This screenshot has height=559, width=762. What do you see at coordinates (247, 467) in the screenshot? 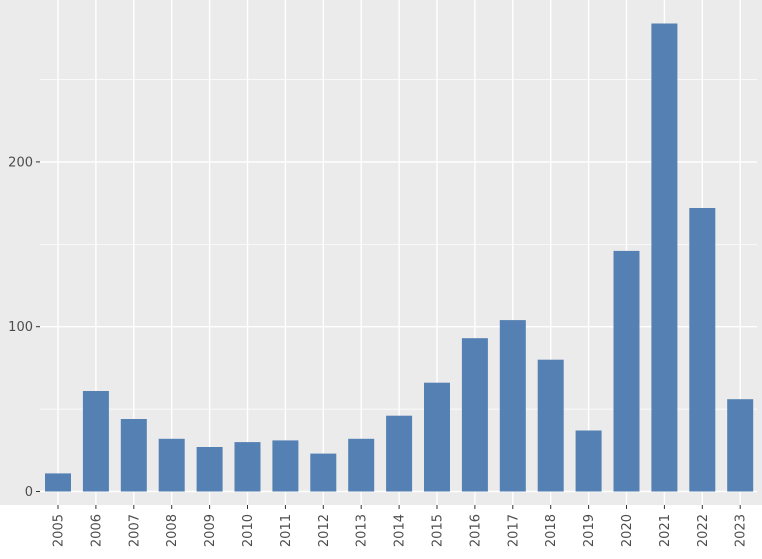
I see `bar-2010` at bounding box center [247, 467].